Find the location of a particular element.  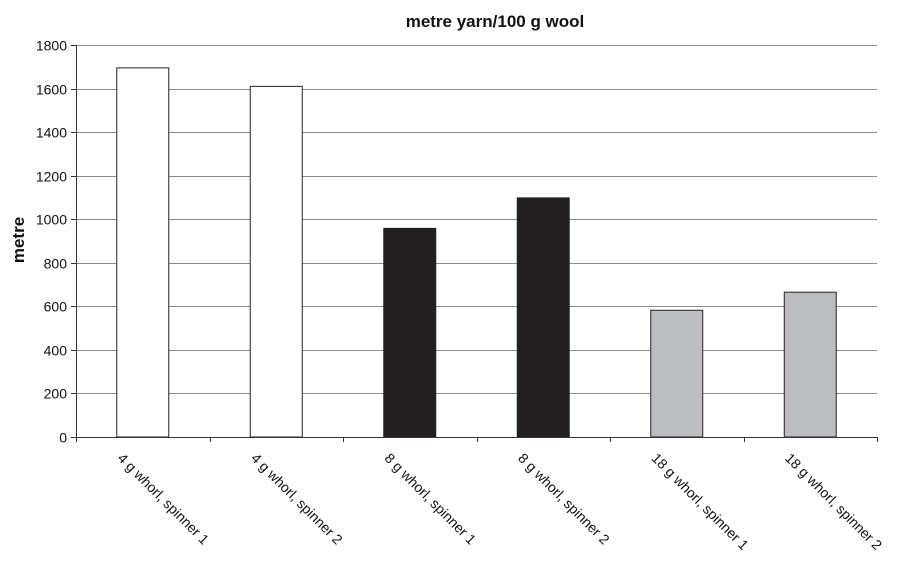

x-tick-label: 4 g whorl, spinner 1 is located at coordinates (164, 499).